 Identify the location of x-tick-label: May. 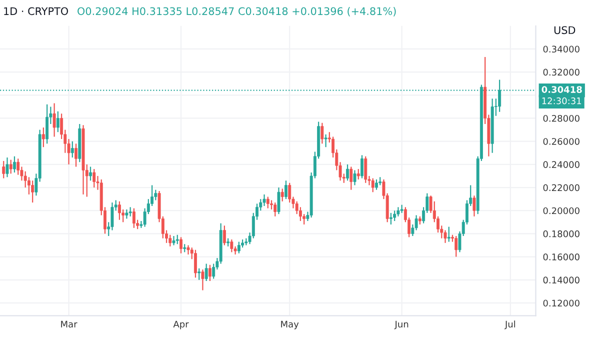
(290, 325).